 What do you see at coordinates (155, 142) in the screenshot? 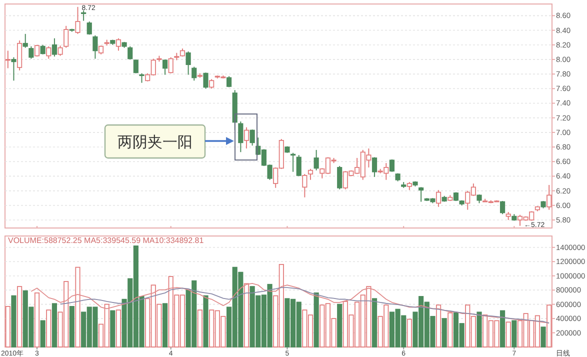
I see `annotation: 两阴夹一阳` at bounding box center [155, 142].